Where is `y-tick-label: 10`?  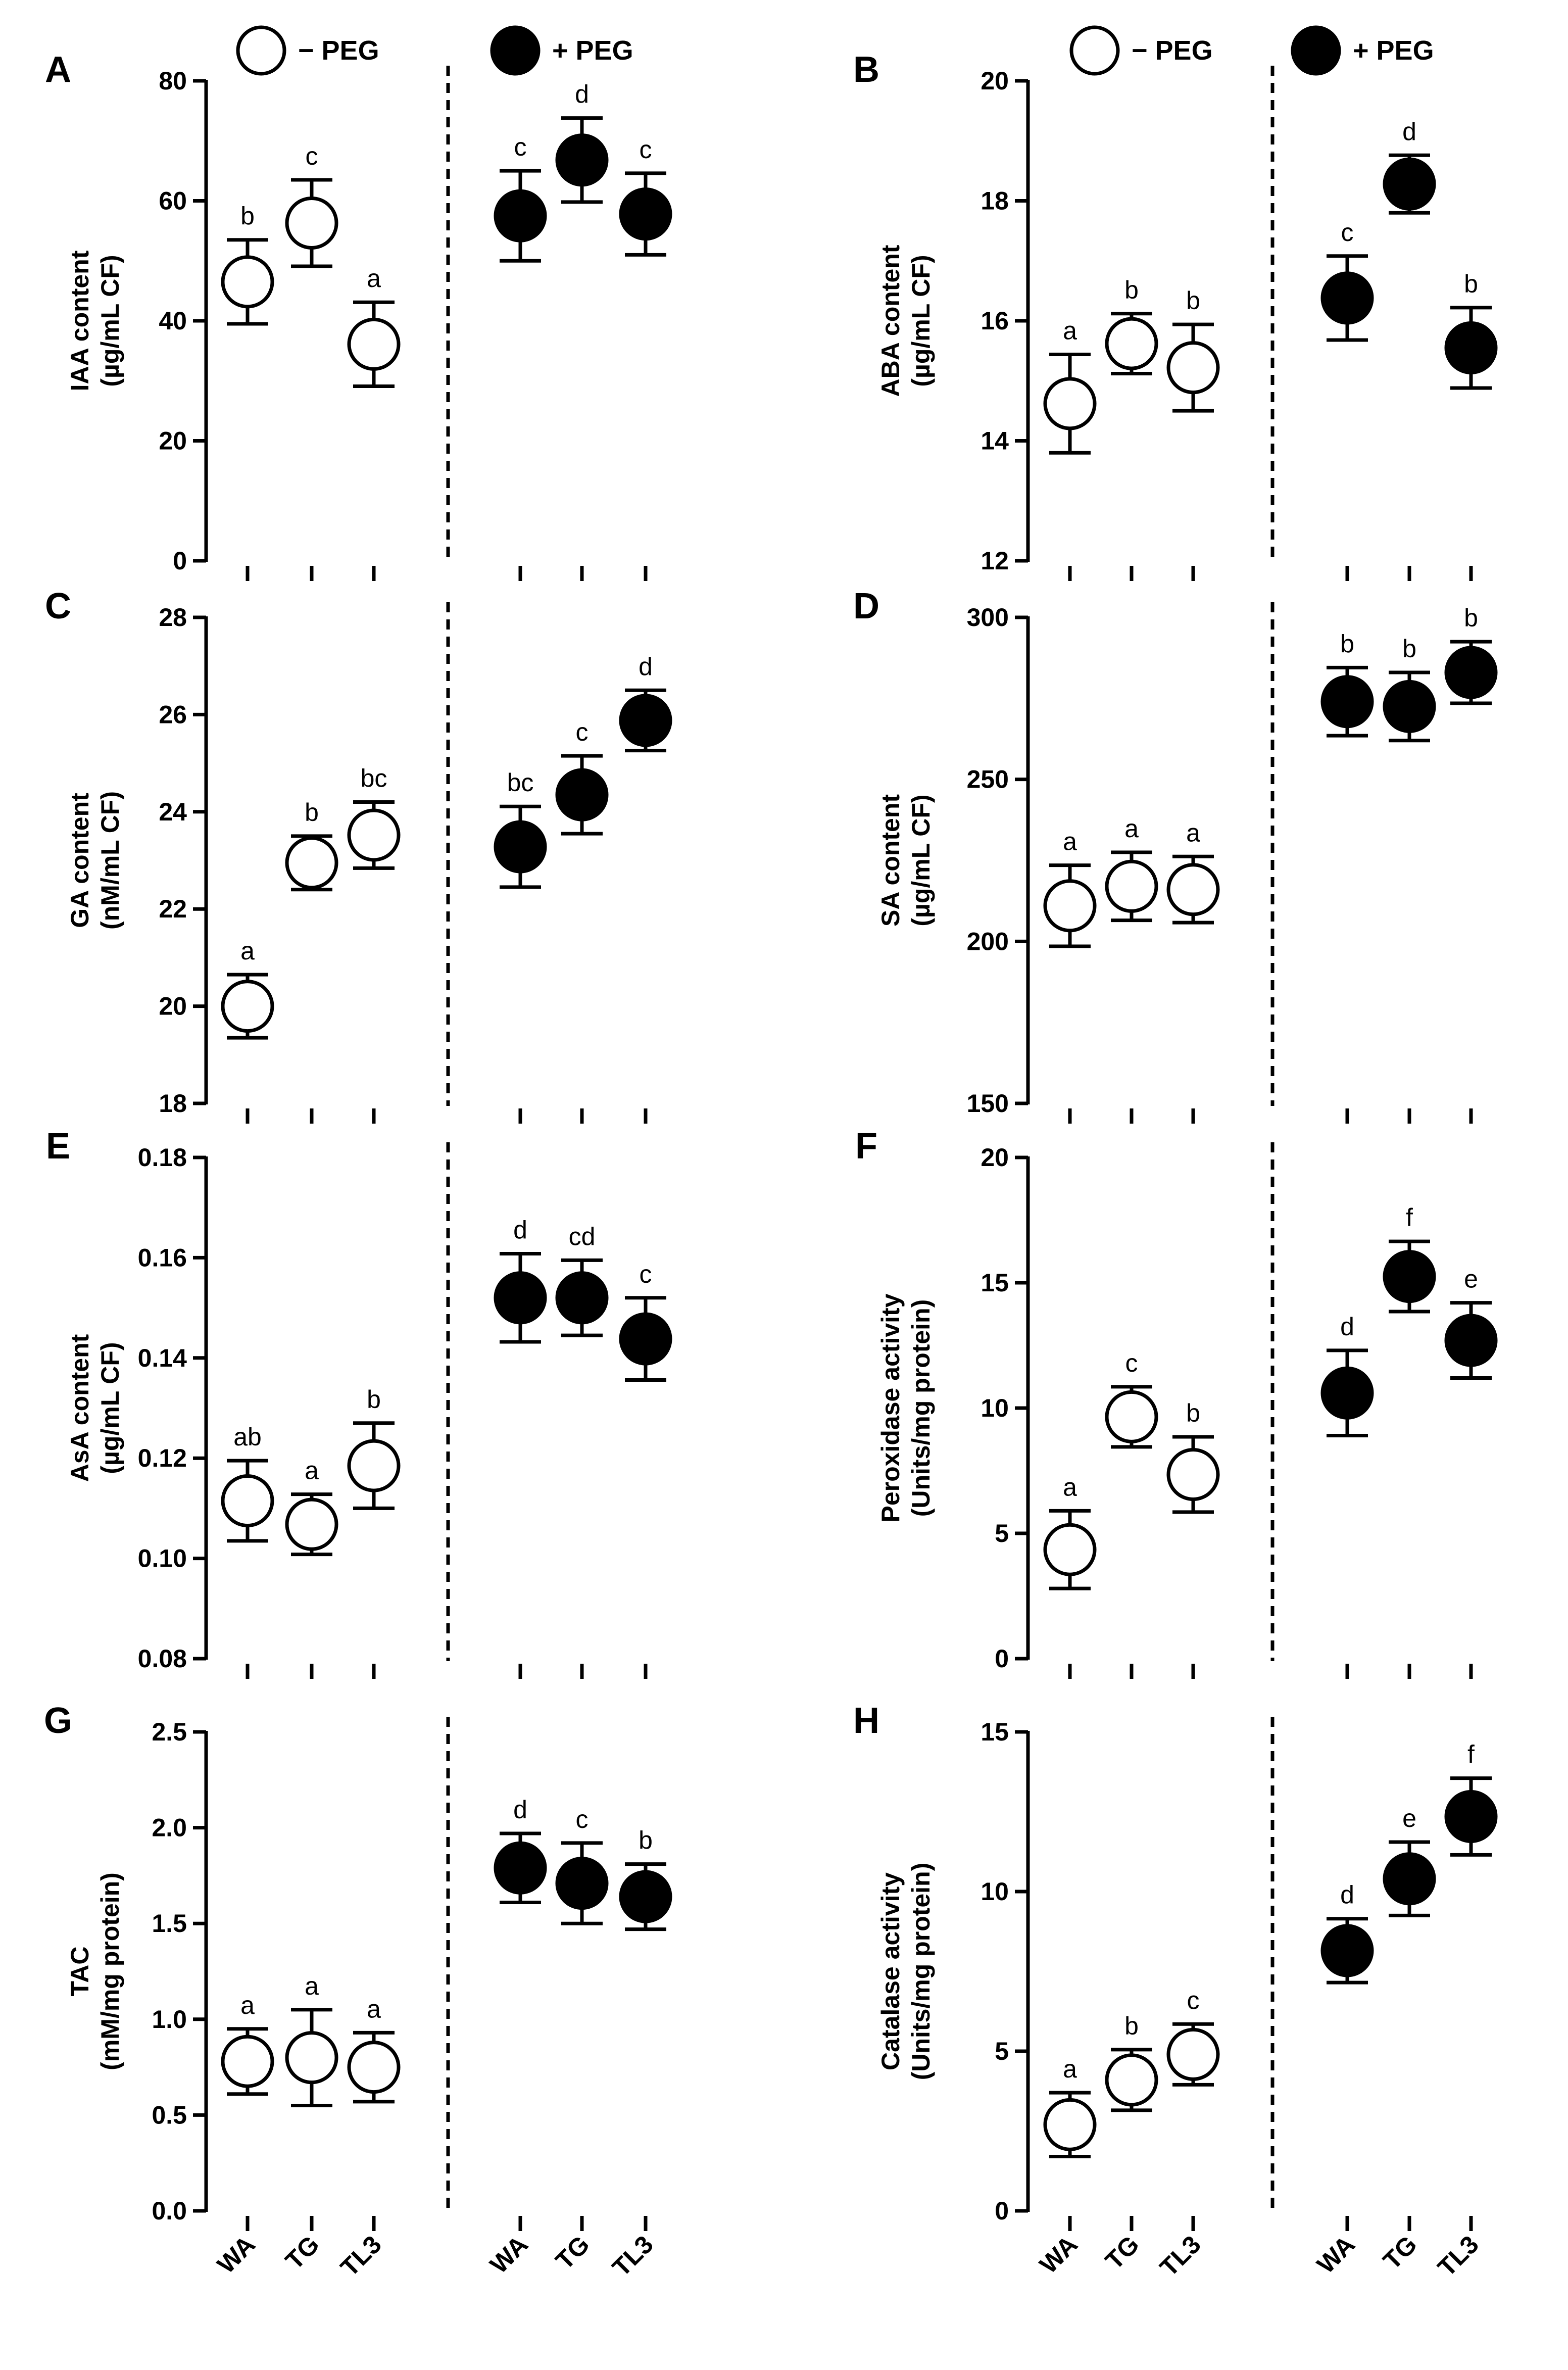
y-tick-label: 10 is located at coordinates (995, 1891).